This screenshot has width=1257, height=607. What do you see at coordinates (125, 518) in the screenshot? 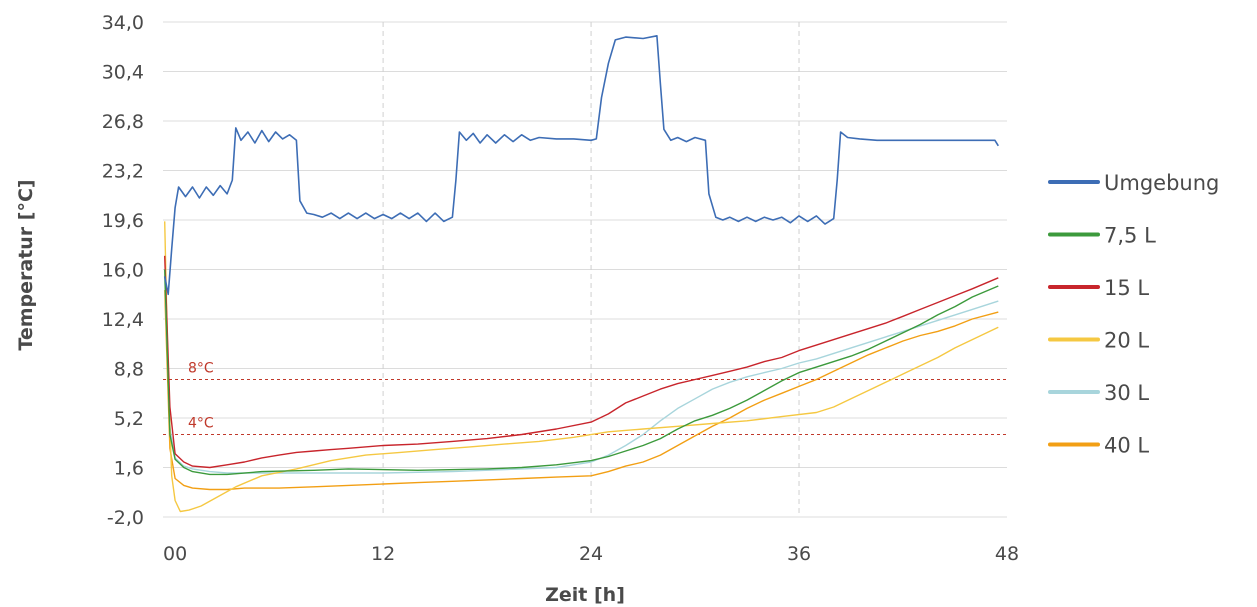
I see `y-tick-label: -2,0` at bounding box center [125, 518].